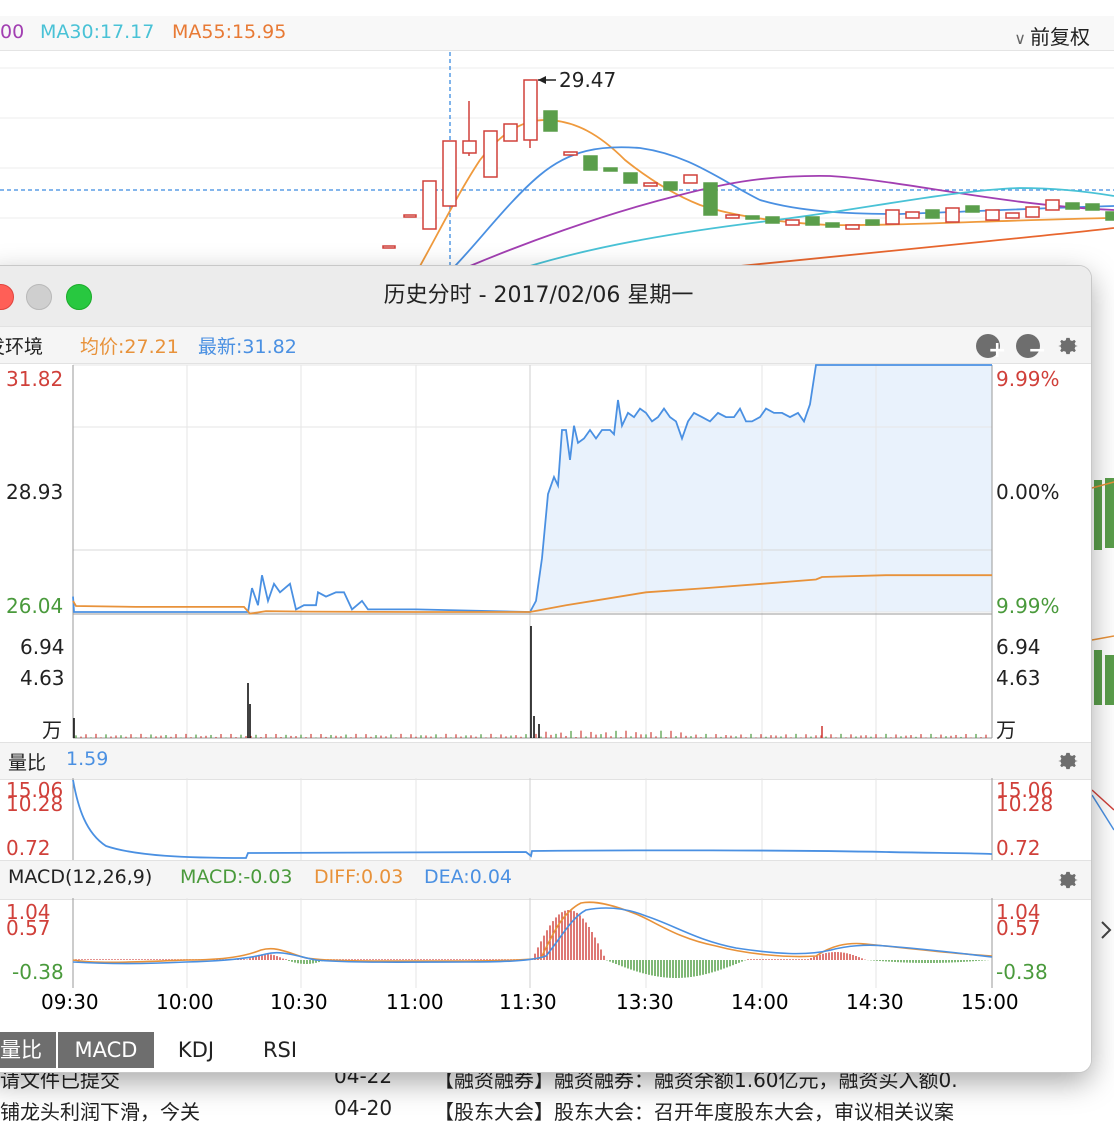 The image size is (1114, 1125). What do you see at coordinates (1018, 647) in the screenshot?
I see `volume-axis-top-right: 6.94` at bounding box center [1018, 647].